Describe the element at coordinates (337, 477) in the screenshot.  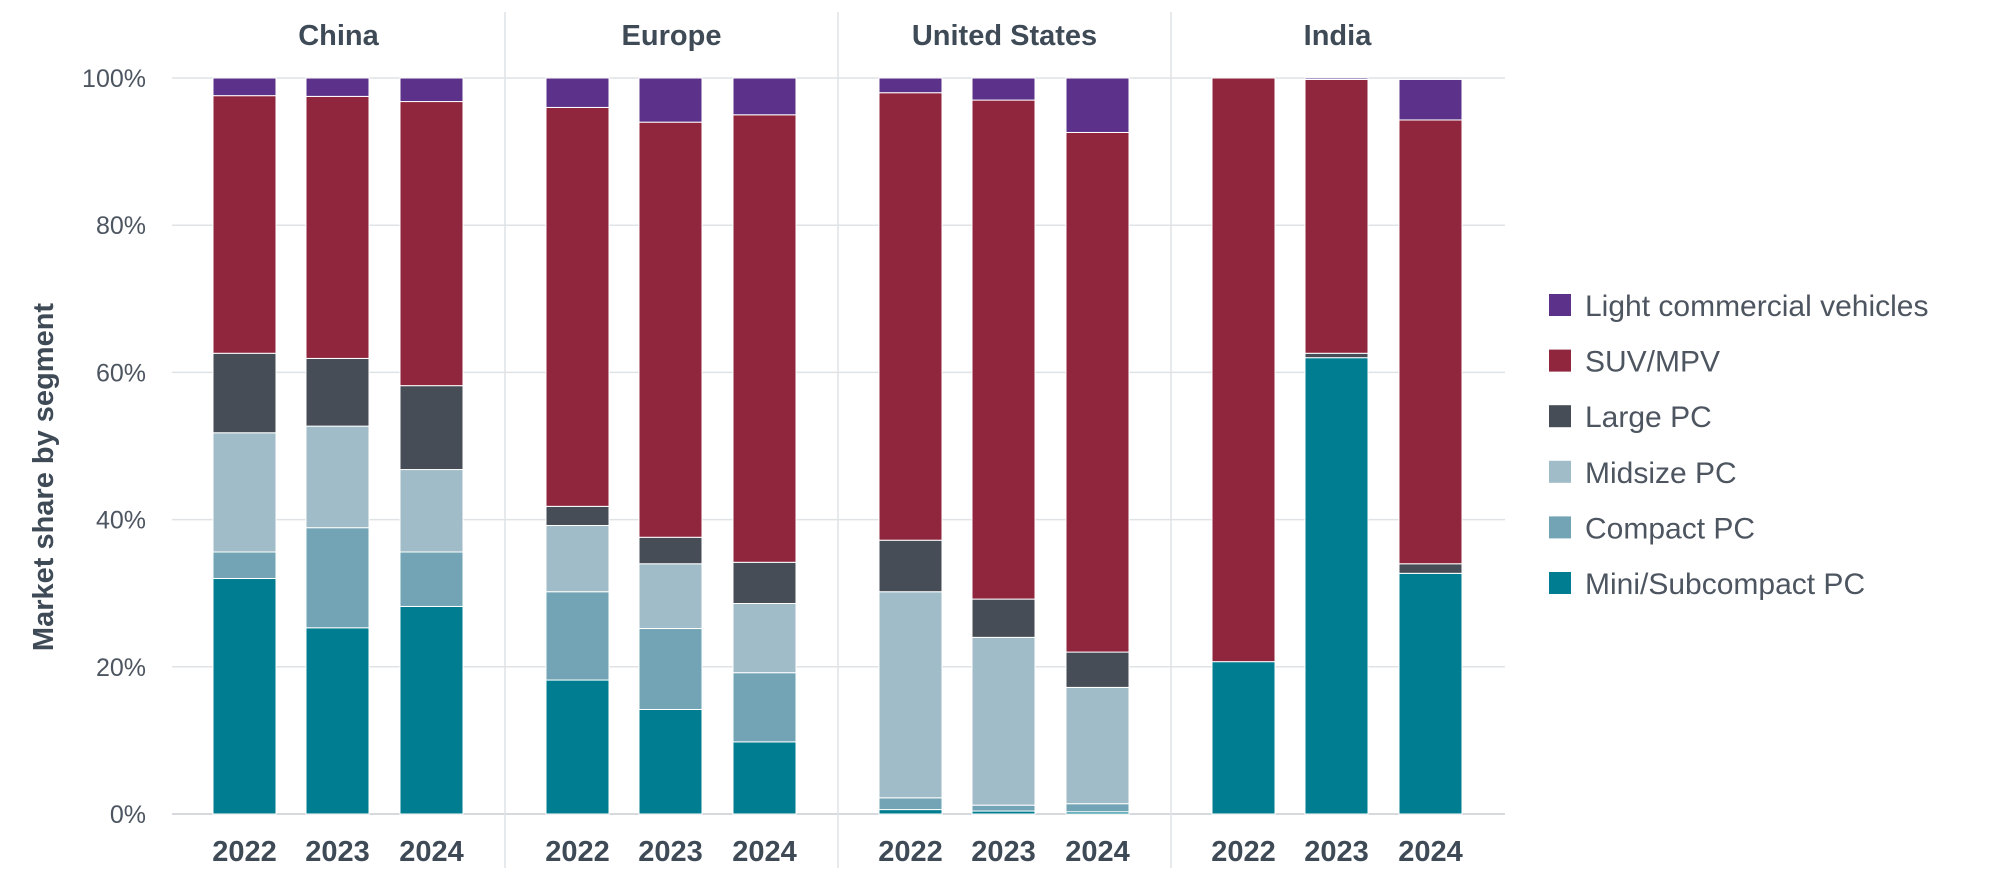
I see `bar-segment-china-2023-midsize-pc` at that location.